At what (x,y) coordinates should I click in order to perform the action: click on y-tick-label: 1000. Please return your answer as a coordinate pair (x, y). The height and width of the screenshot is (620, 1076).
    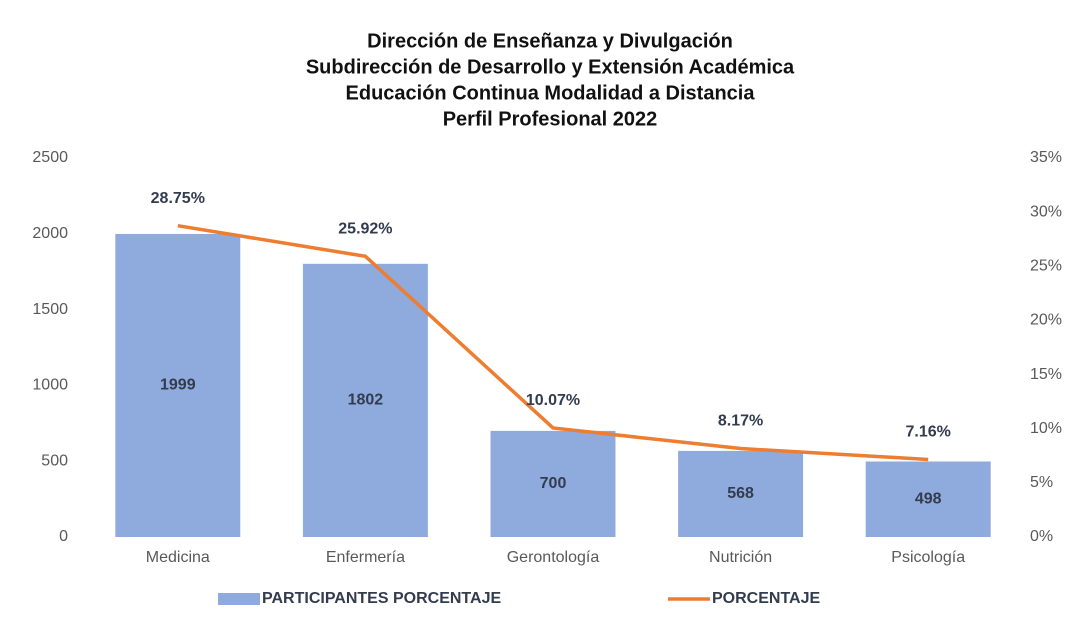
    Looking at the image, I should click on (50, 385).